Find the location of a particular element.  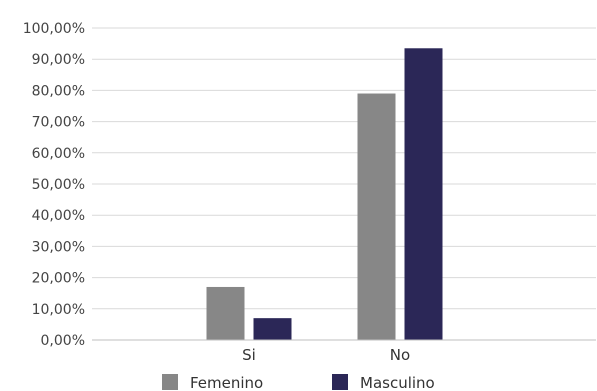

y-tick-label: 80,00% is located at coordinates (58, 91).